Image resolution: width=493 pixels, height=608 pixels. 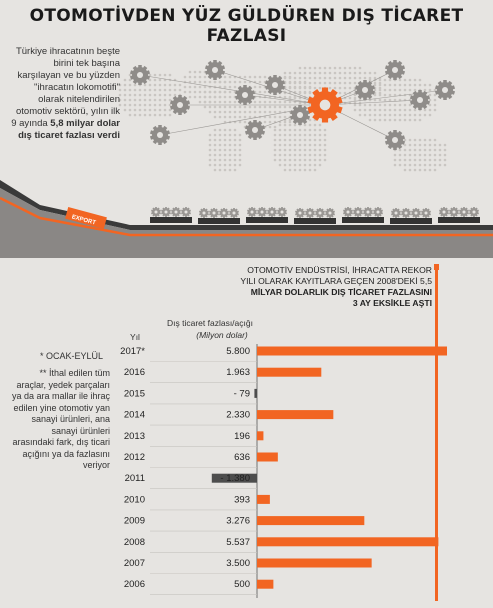 What do you see at coordinates (267, 457) in the screenshot?
I see `bar-2012` at bounding box center [267, 457].